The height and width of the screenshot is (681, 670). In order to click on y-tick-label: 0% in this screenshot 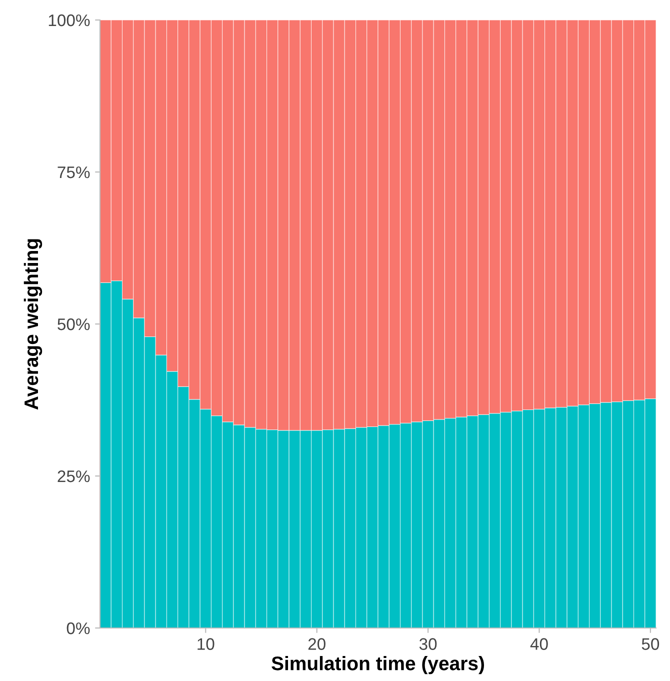, I will do `click(78, 628)`.